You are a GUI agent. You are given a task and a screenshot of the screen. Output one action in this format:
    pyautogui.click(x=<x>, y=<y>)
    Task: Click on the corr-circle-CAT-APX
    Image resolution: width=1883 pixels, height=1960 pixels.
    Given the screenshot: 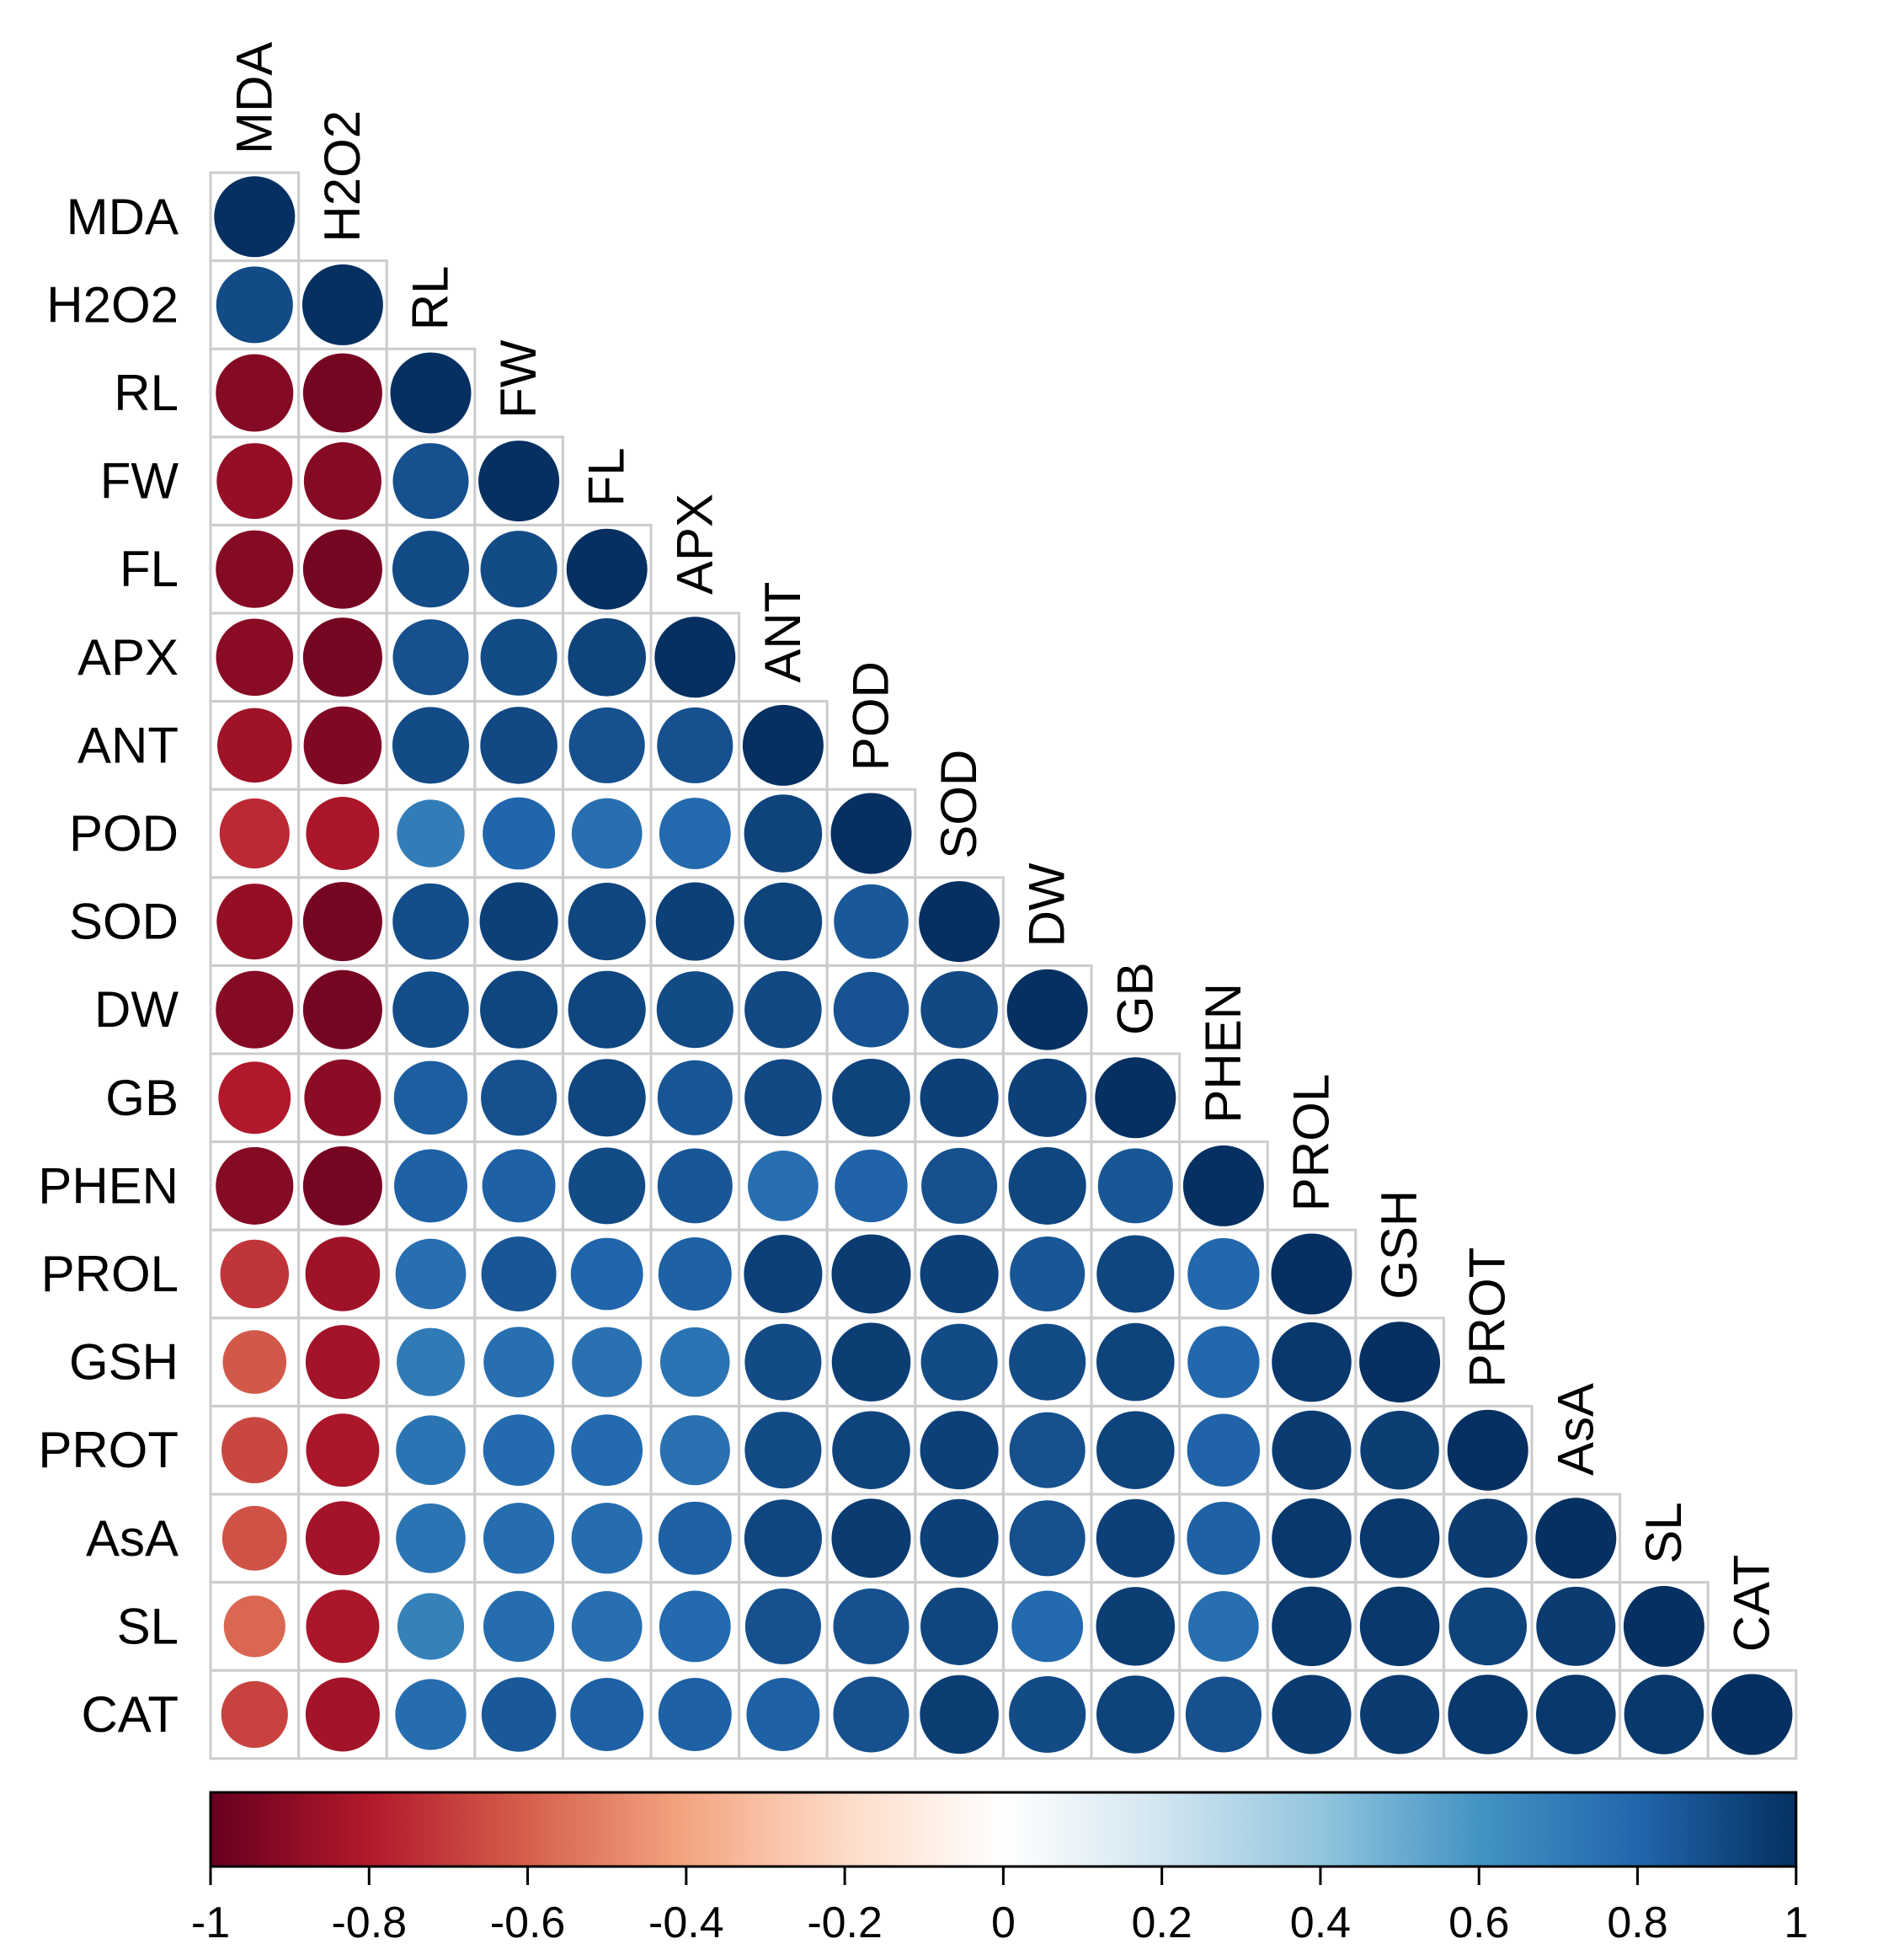 What is the action you would take?
    pyautogui.click(x=695, y=1714)
    